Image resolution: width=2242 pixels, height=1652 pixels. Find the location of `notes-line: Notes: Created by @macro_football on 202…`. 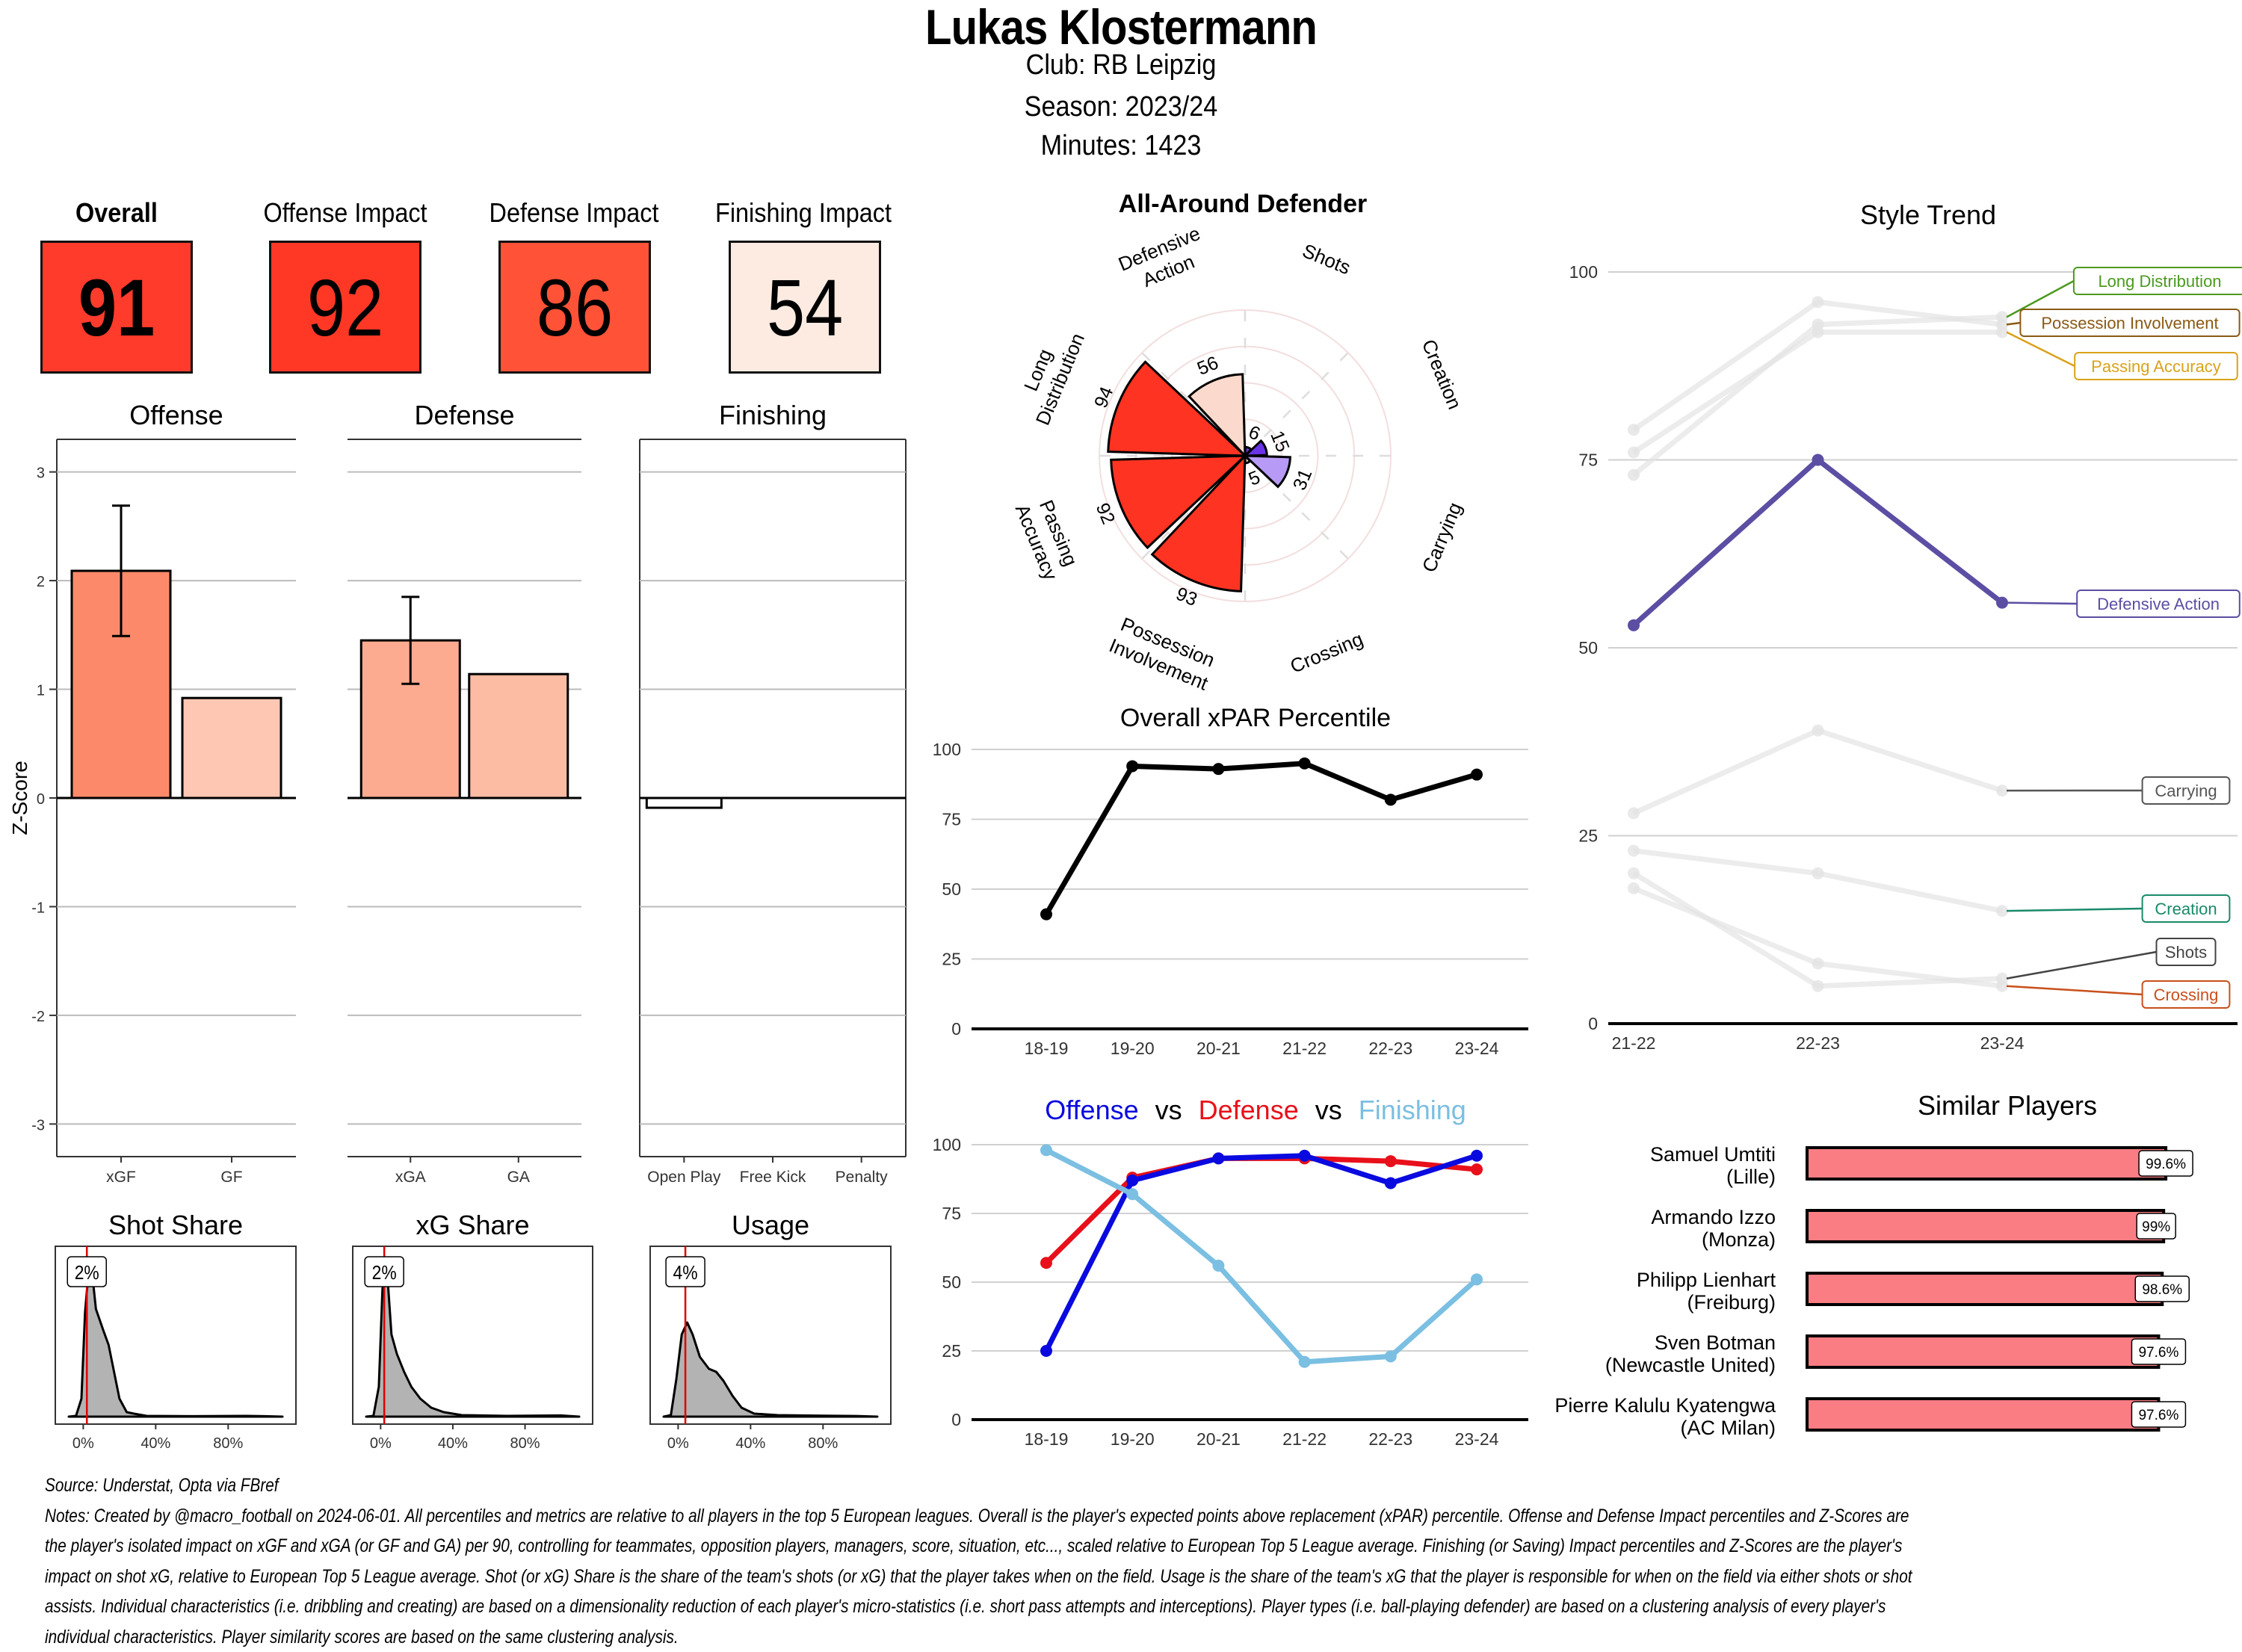

notes-line: Notes: Created by @macro_football on 202… is located at coordinates (950, 1516).